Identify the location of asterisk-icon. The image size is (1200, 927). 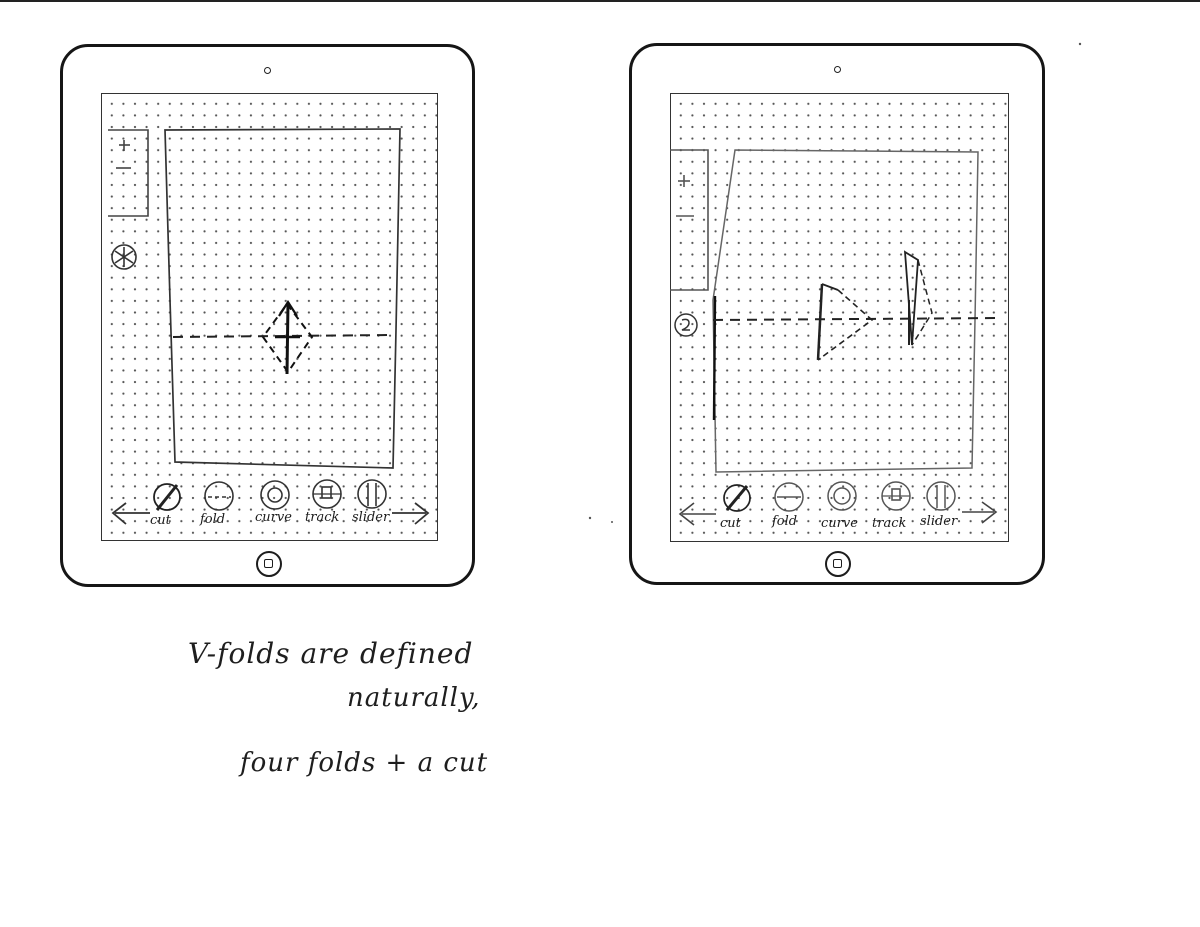
(124, 257).